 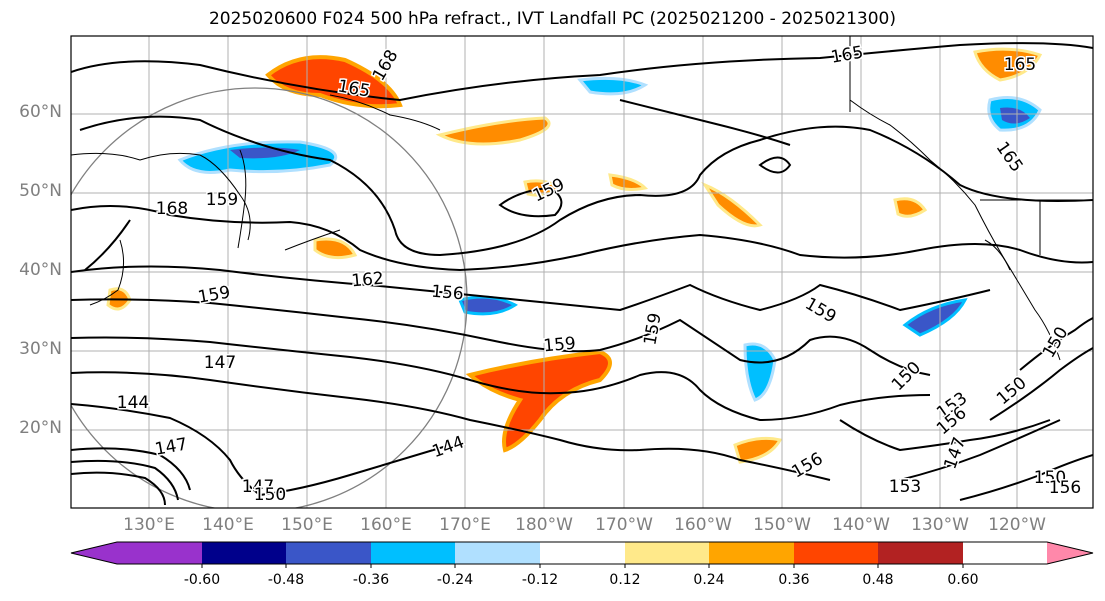 What do you see at coordinates (465, 525) in the screenshot?
I see `lon-label: 170°E` at bounding box center [465, 525].